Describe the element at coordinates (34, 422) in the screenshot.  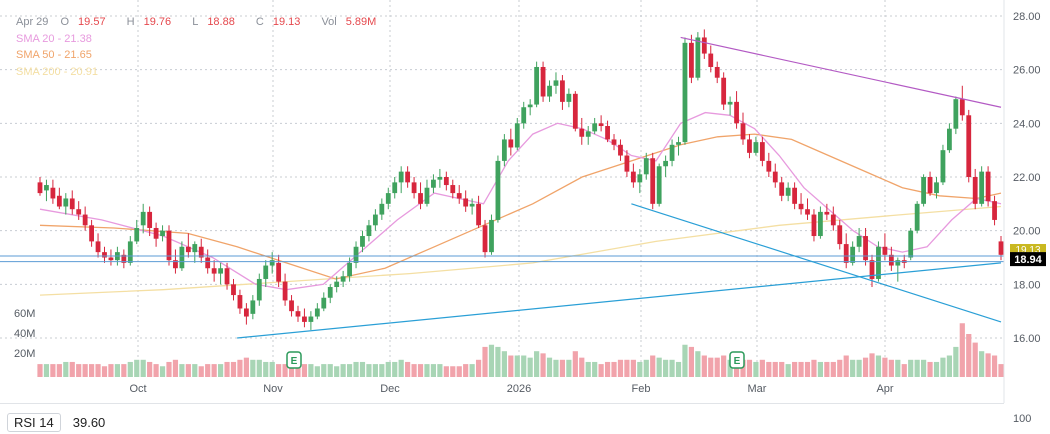
I see `rsi-label: RSI 14` at that location.